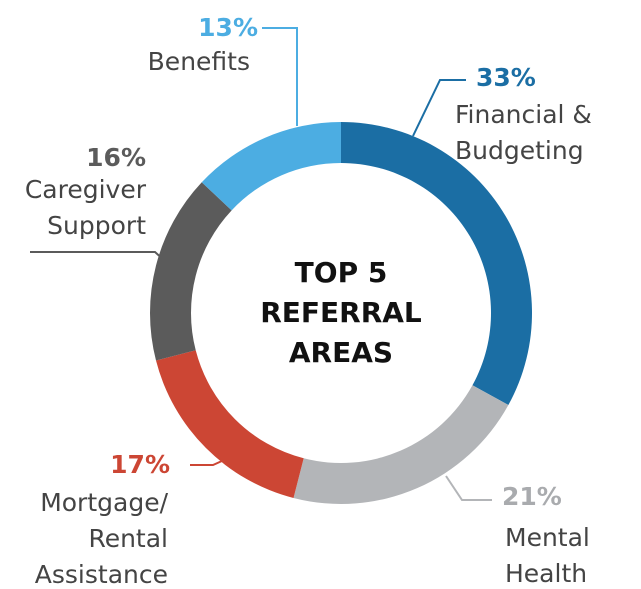 Image resolution: width=641 pixels, height=589 pixels. I want to click on value-label: 33%, so click(506, 77).